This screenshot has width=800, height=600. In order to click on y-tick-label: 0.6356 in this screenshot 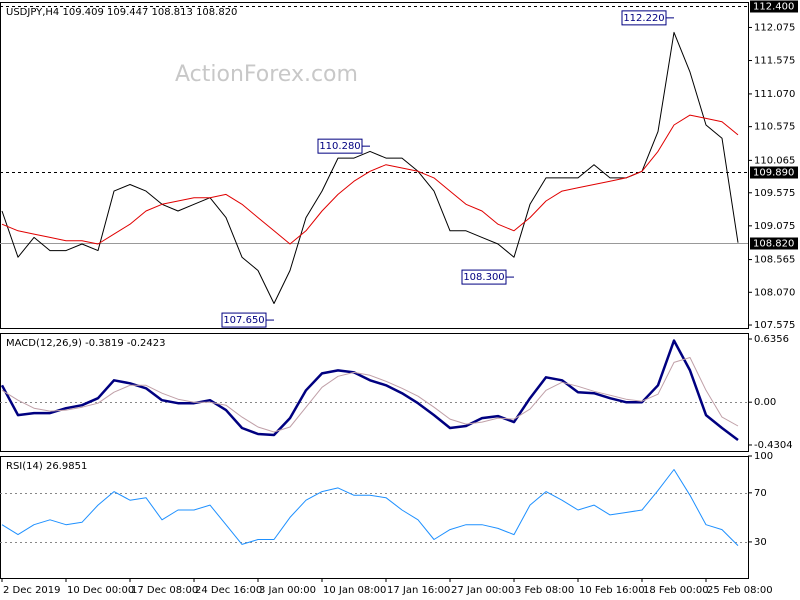, I will do `click(771, 339)`.